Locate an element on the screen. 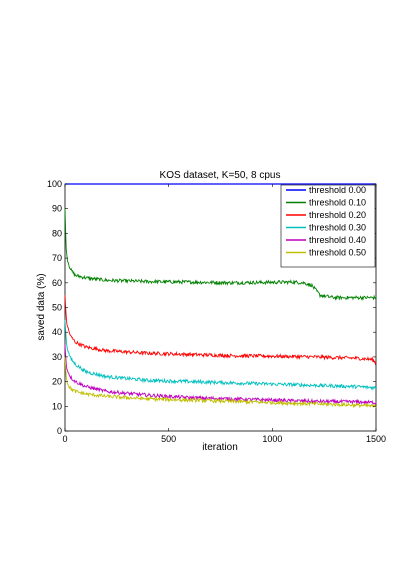 Image resolution: width=415 pixels, height=588 pixels. legend-entry-0: threshold 0.00 is located at coordinates (337, 190).